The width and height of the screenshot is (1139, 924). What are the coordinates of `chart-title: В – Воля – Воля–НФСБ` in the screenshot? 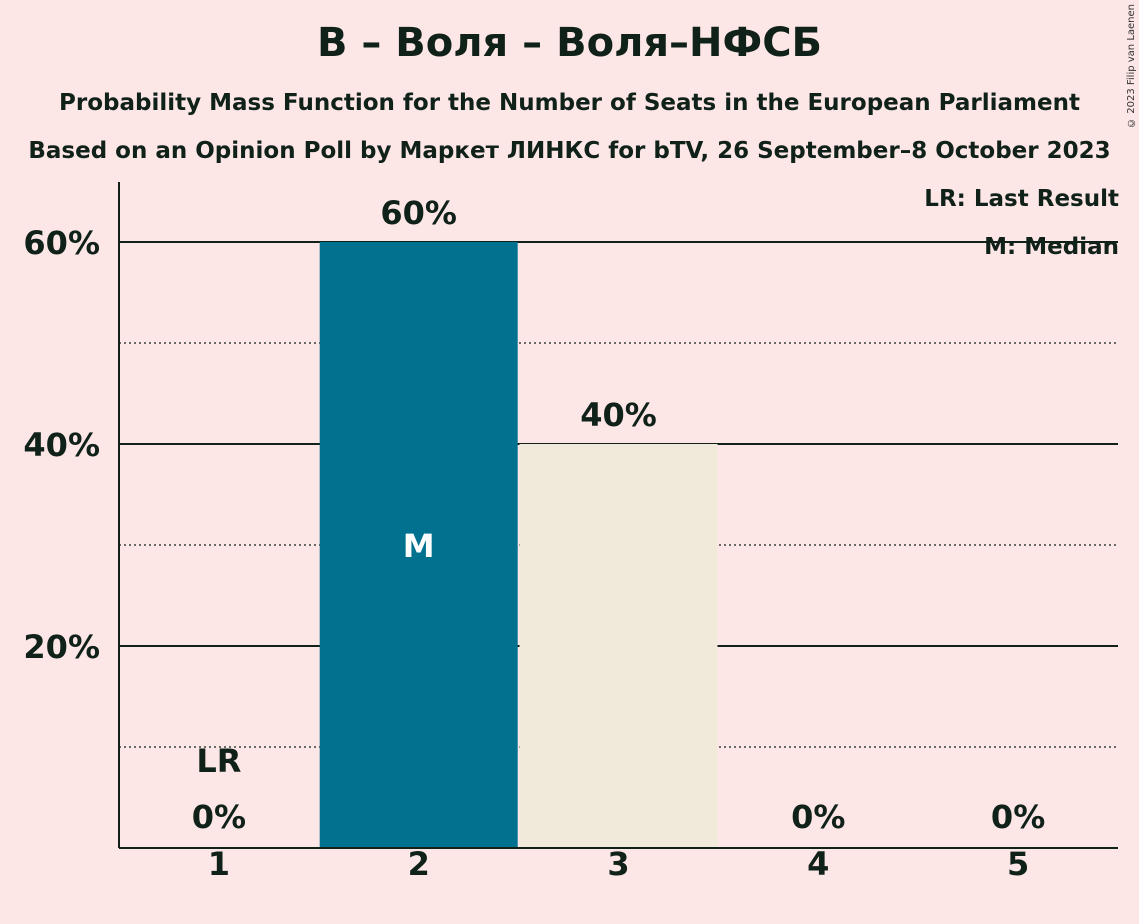 It's located at (569, 43).